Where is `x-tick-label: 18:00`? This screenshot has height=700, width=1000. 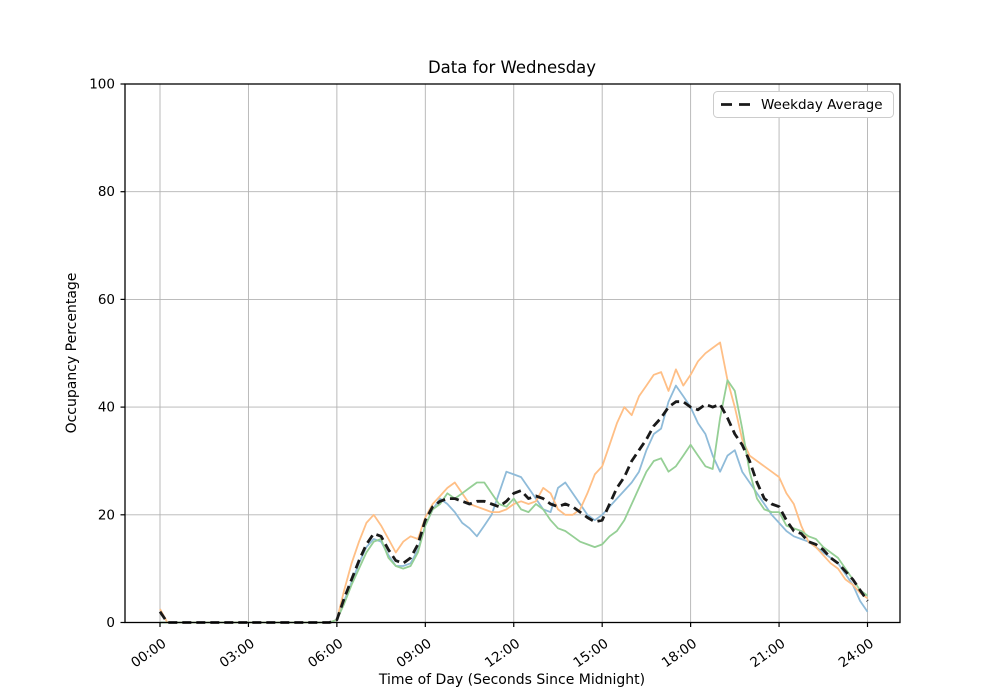
x-tick-label: 18:00 is located at coordinates (679, 653).